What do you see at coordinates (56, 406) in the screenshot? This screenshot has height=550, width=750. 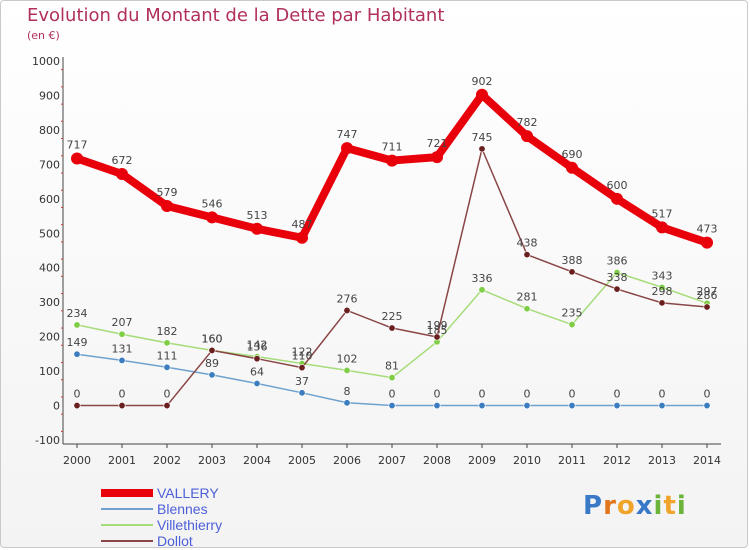 I see `y-tick-label: 0` at bounding box center [56, 406].